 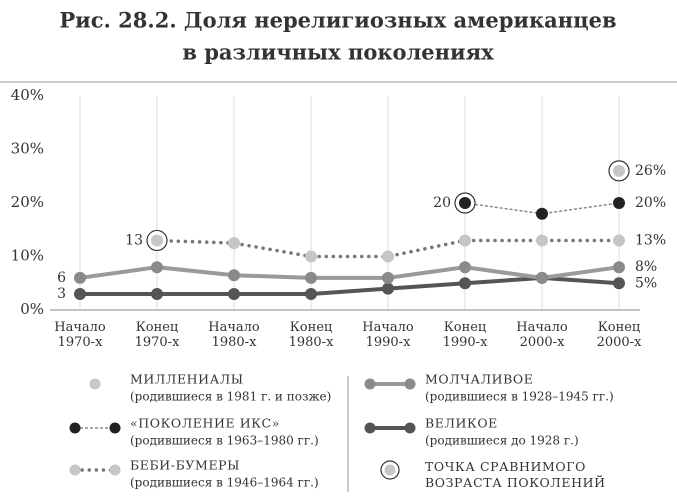 I want to click on x-tick-label: Конец 1990-х, so click(x=465, y=335).